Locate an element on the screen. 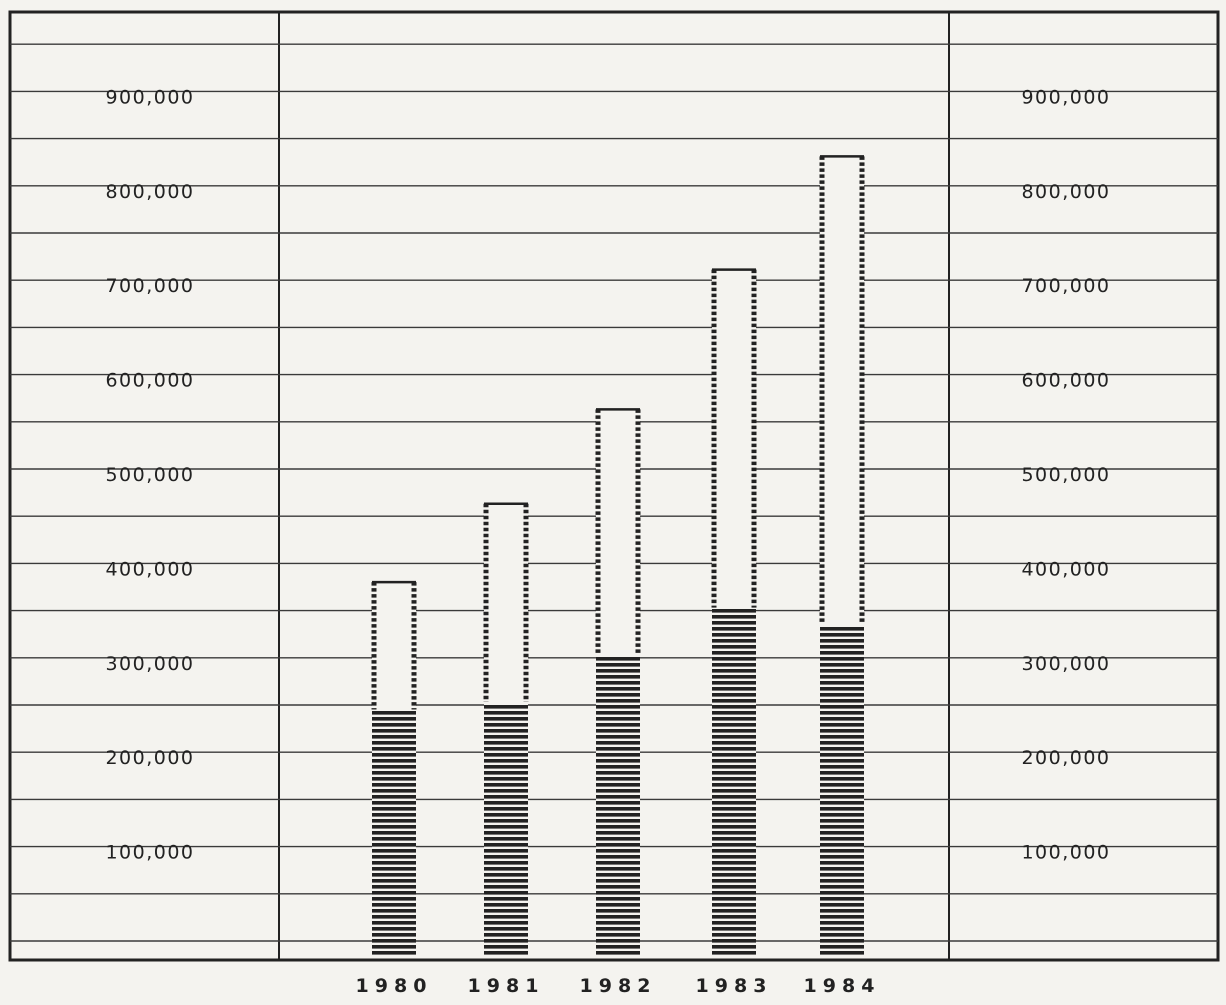  y-tick-label-left: 200,000 is located at coordinates (149, 758).